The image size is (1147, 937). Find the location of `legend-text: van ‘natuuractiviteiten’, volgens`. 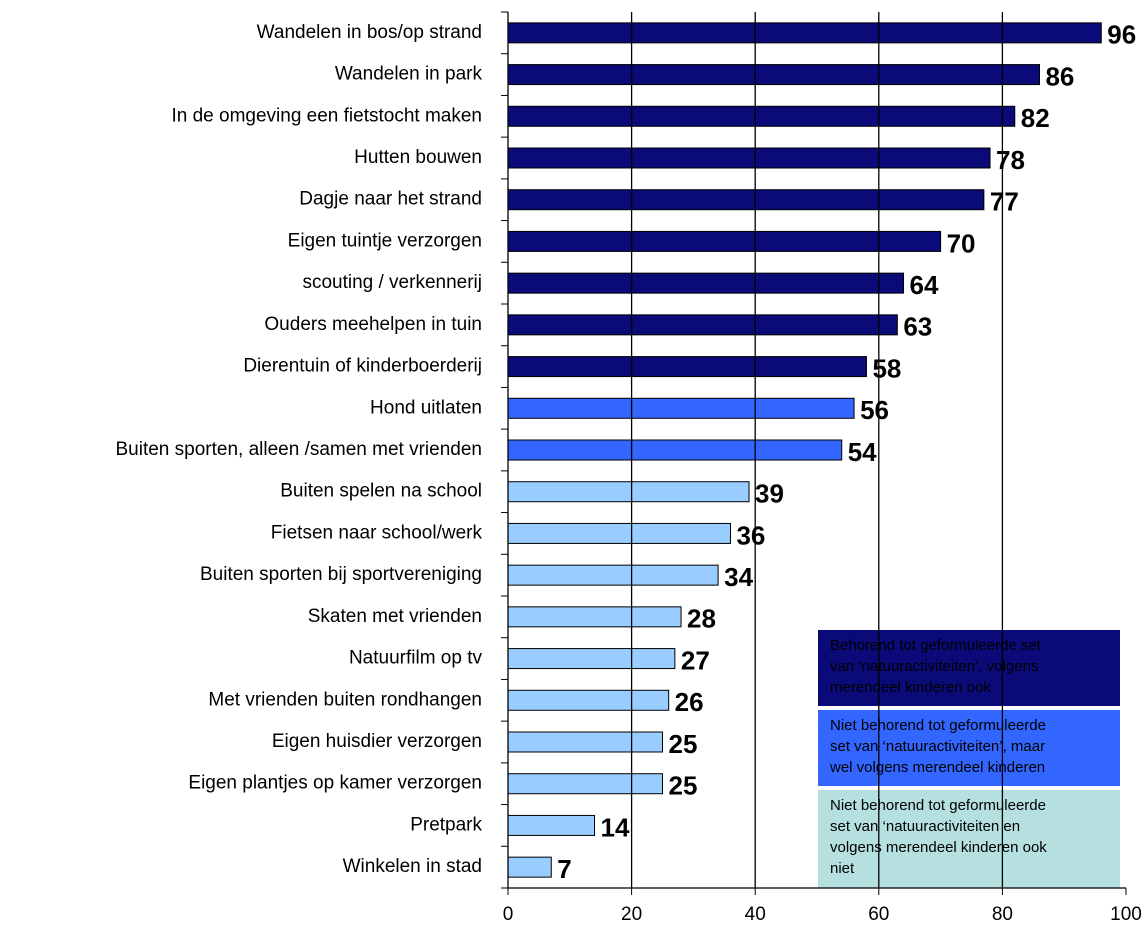

legend-text: van ‘natuuractiviteiten’, volgens is located at coordinates (934, 666).